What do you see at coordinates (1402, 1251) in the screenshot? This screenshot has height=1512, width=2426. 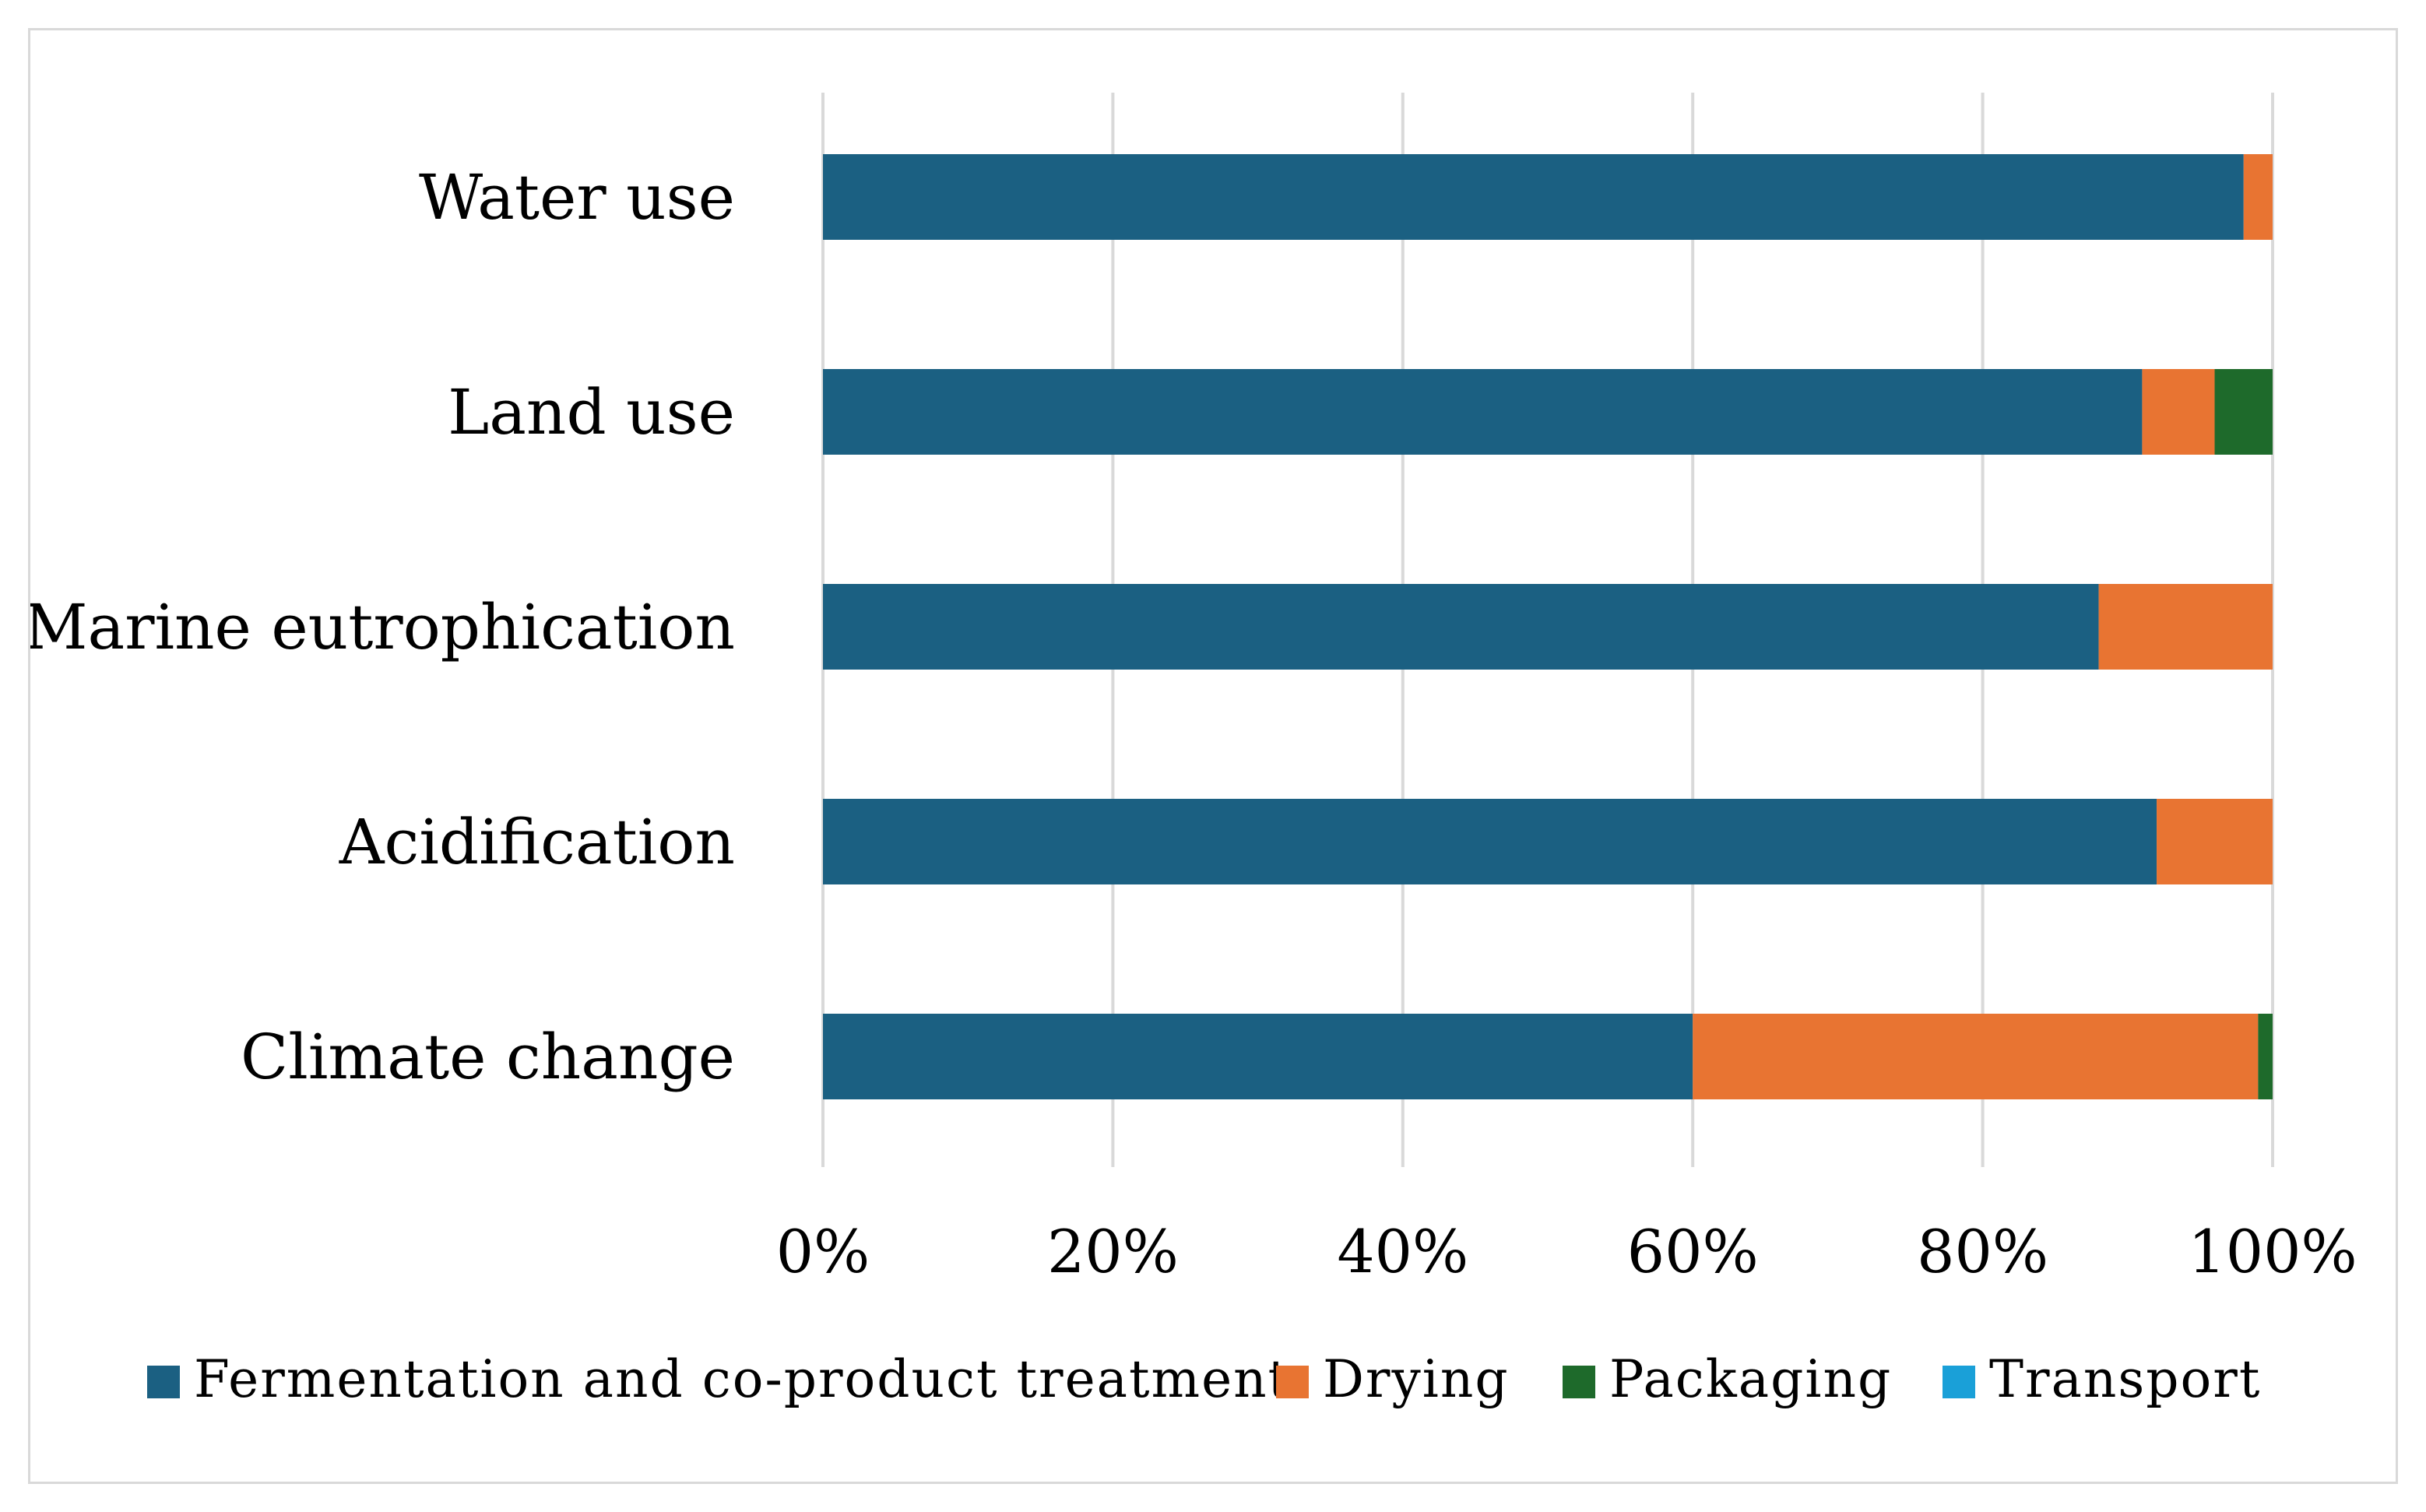 I see `x-tick-label: 40%` at bounding box center [1402, 1251].